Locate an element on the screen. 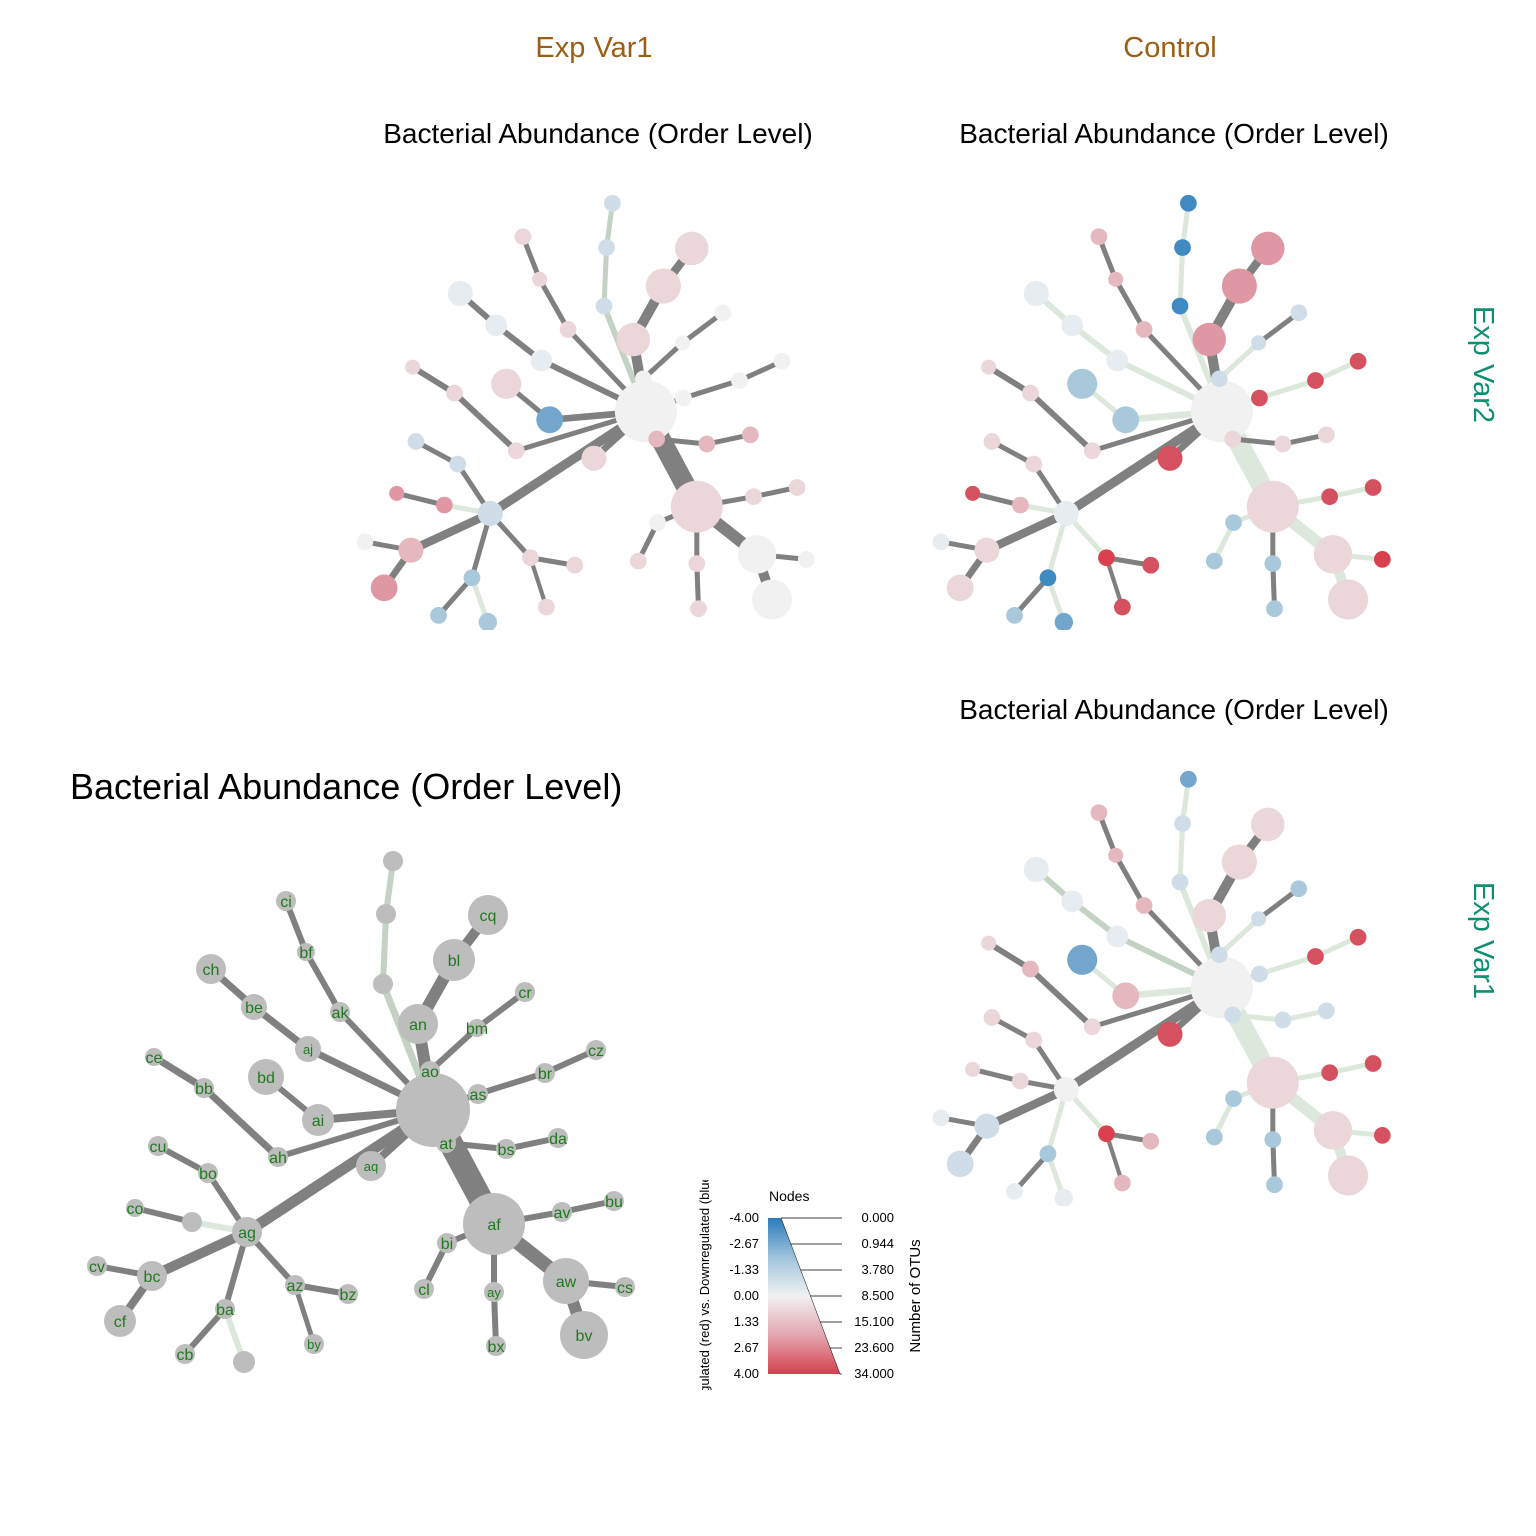 The width and height of the screenshot is (1536, 1536). legend-size-tick: 34.000 is located at coordinates (874, 1373).